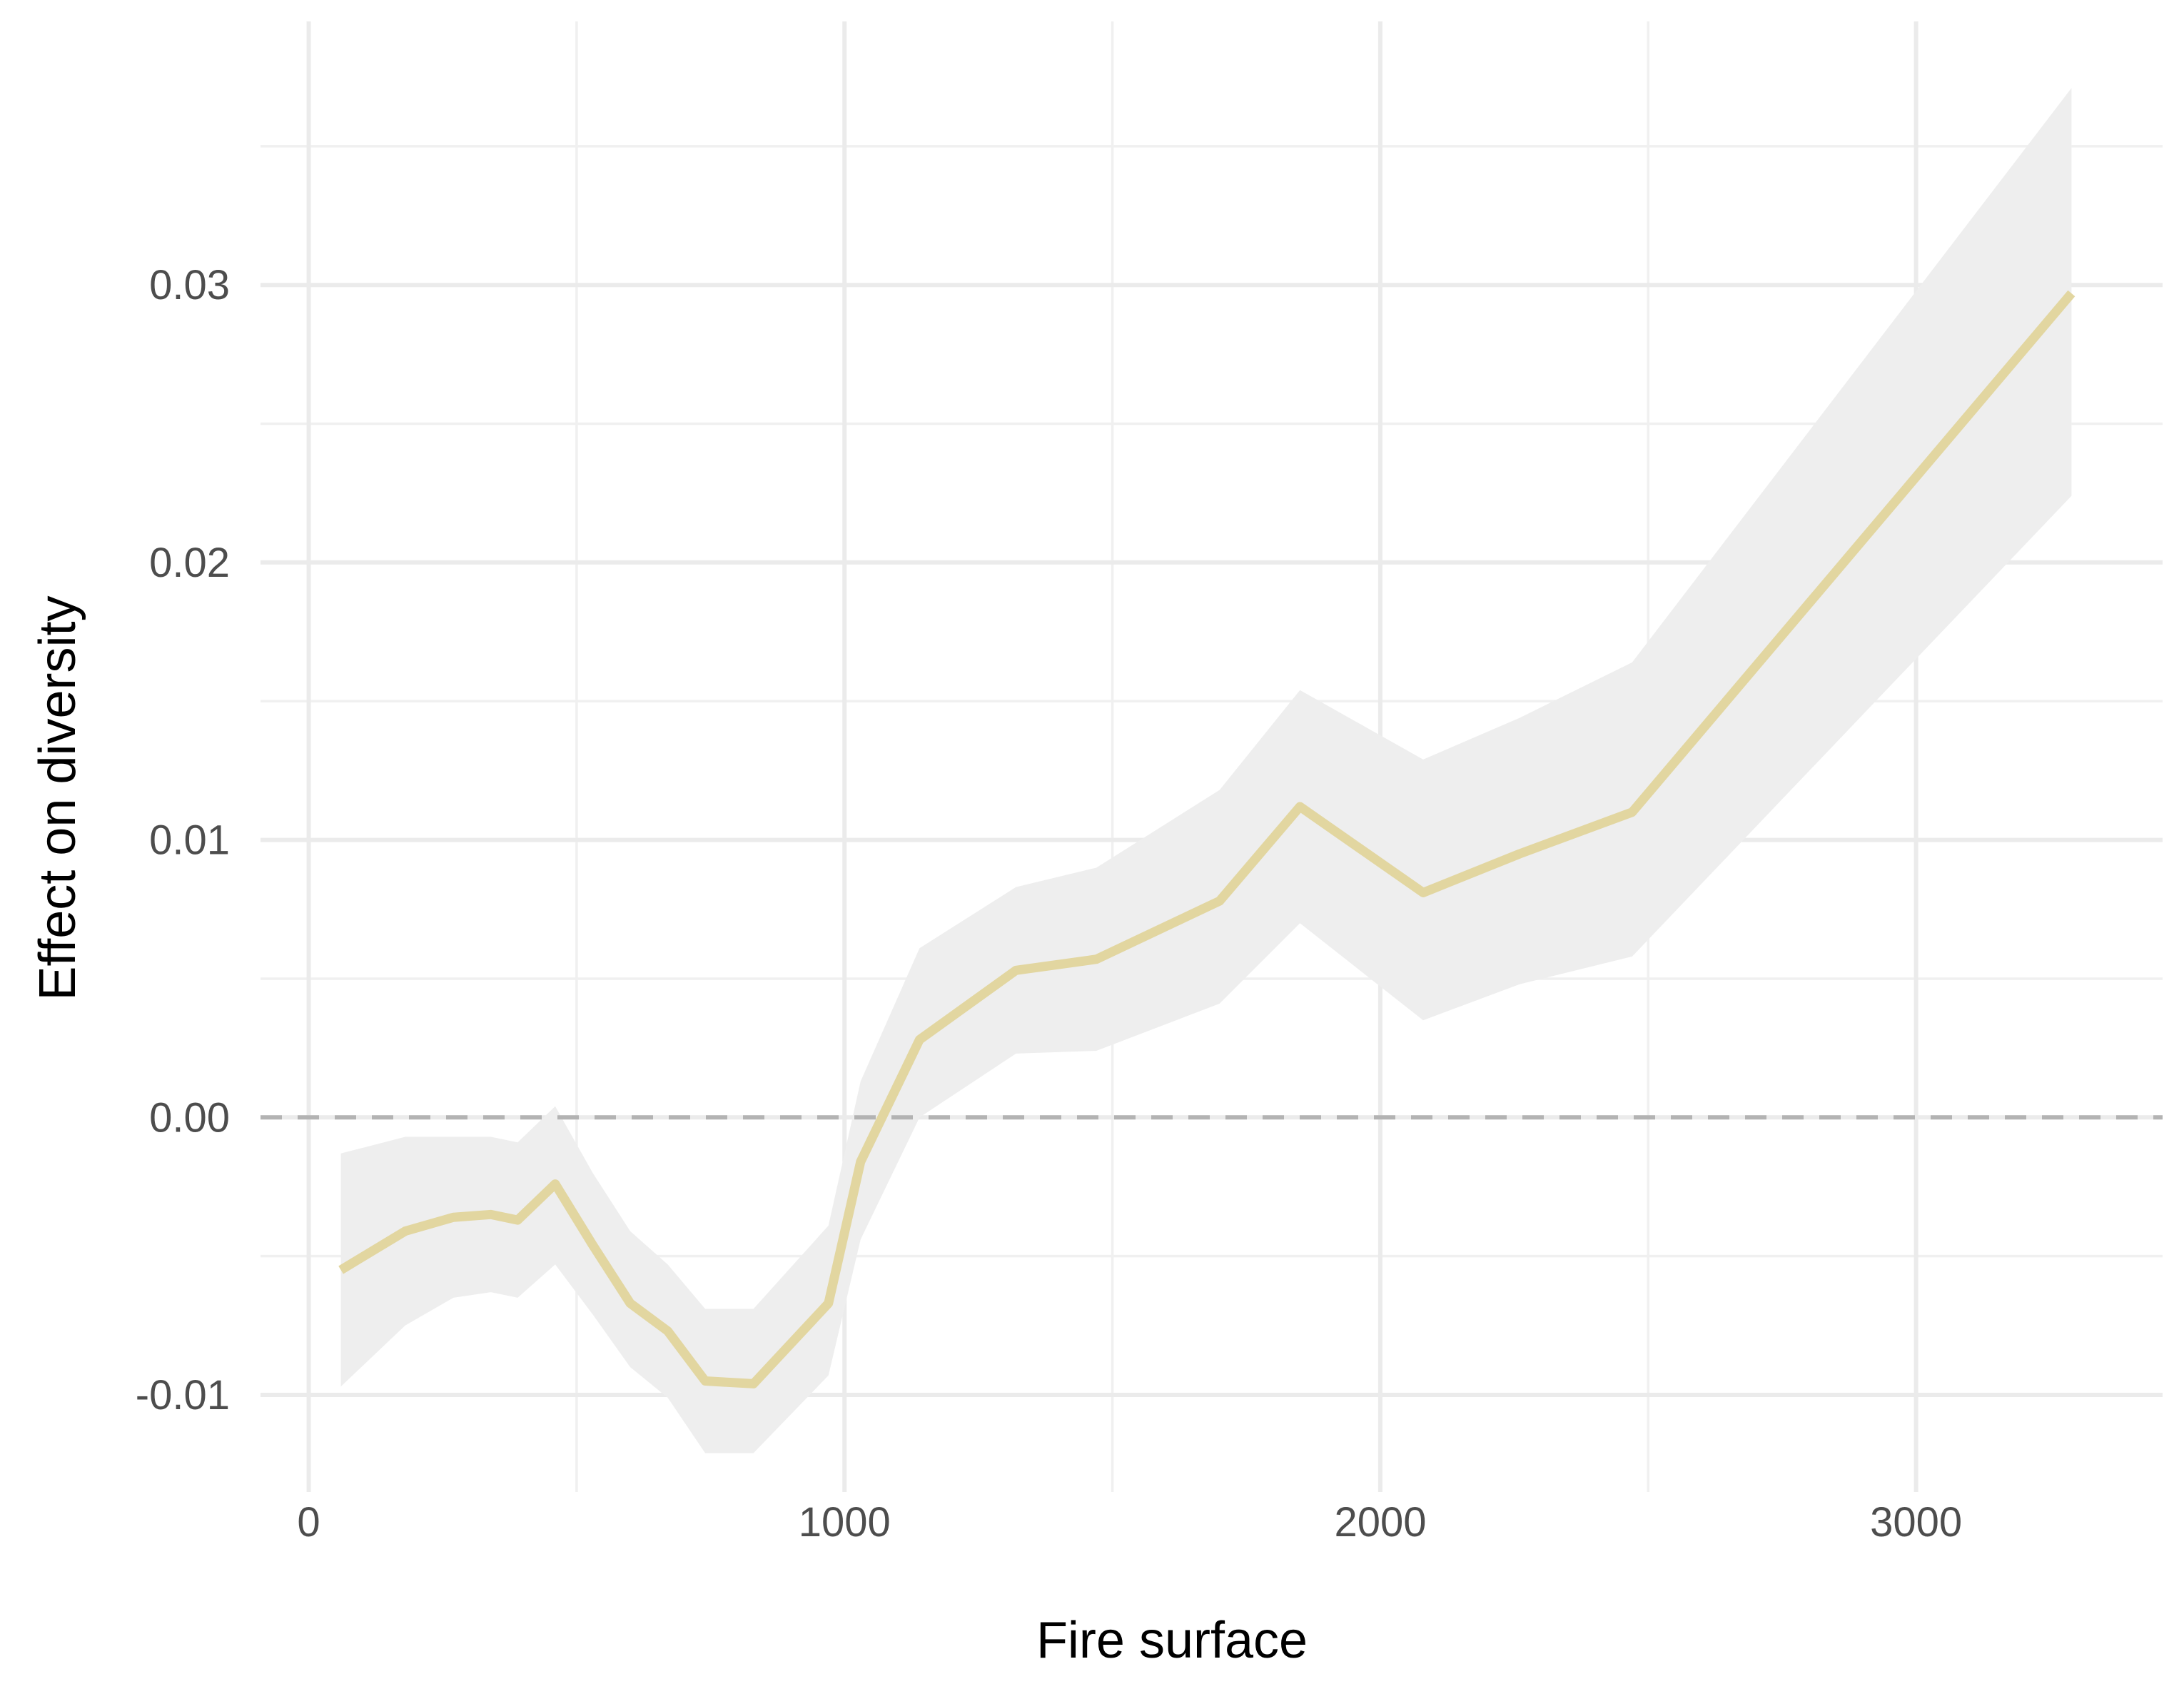 The height and width of the screenshot is (1699, 2184). What do you see at coordinates (1380, 1523) in the screenshot?
I see `x-tick-label: 2000` at bounding box center [1380, 1523].